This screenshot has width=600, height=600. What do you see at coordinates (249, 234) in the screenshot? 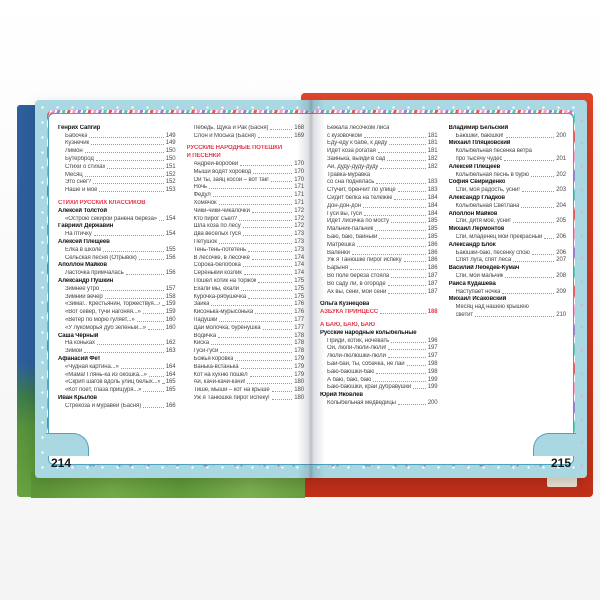
I see `toc-entry: Два весёлых гуся 173` at bounding box center [249, 234].